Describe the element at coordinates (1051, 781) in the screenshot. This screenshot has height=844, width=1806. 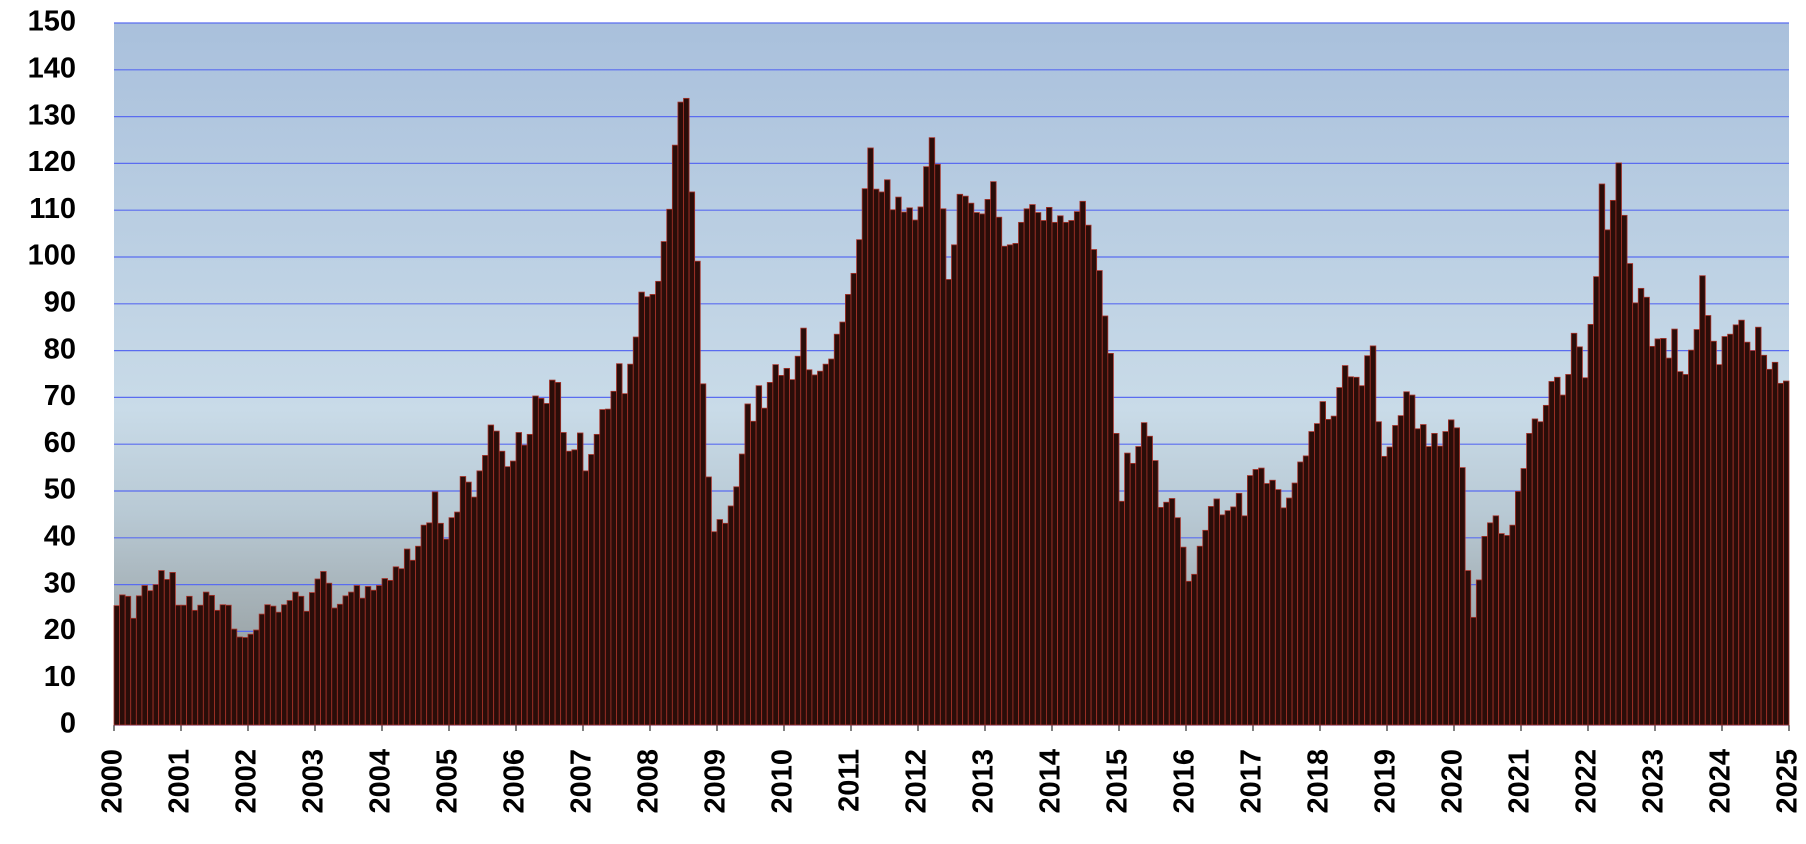
I see `x-tick-label: 2014` at that location.